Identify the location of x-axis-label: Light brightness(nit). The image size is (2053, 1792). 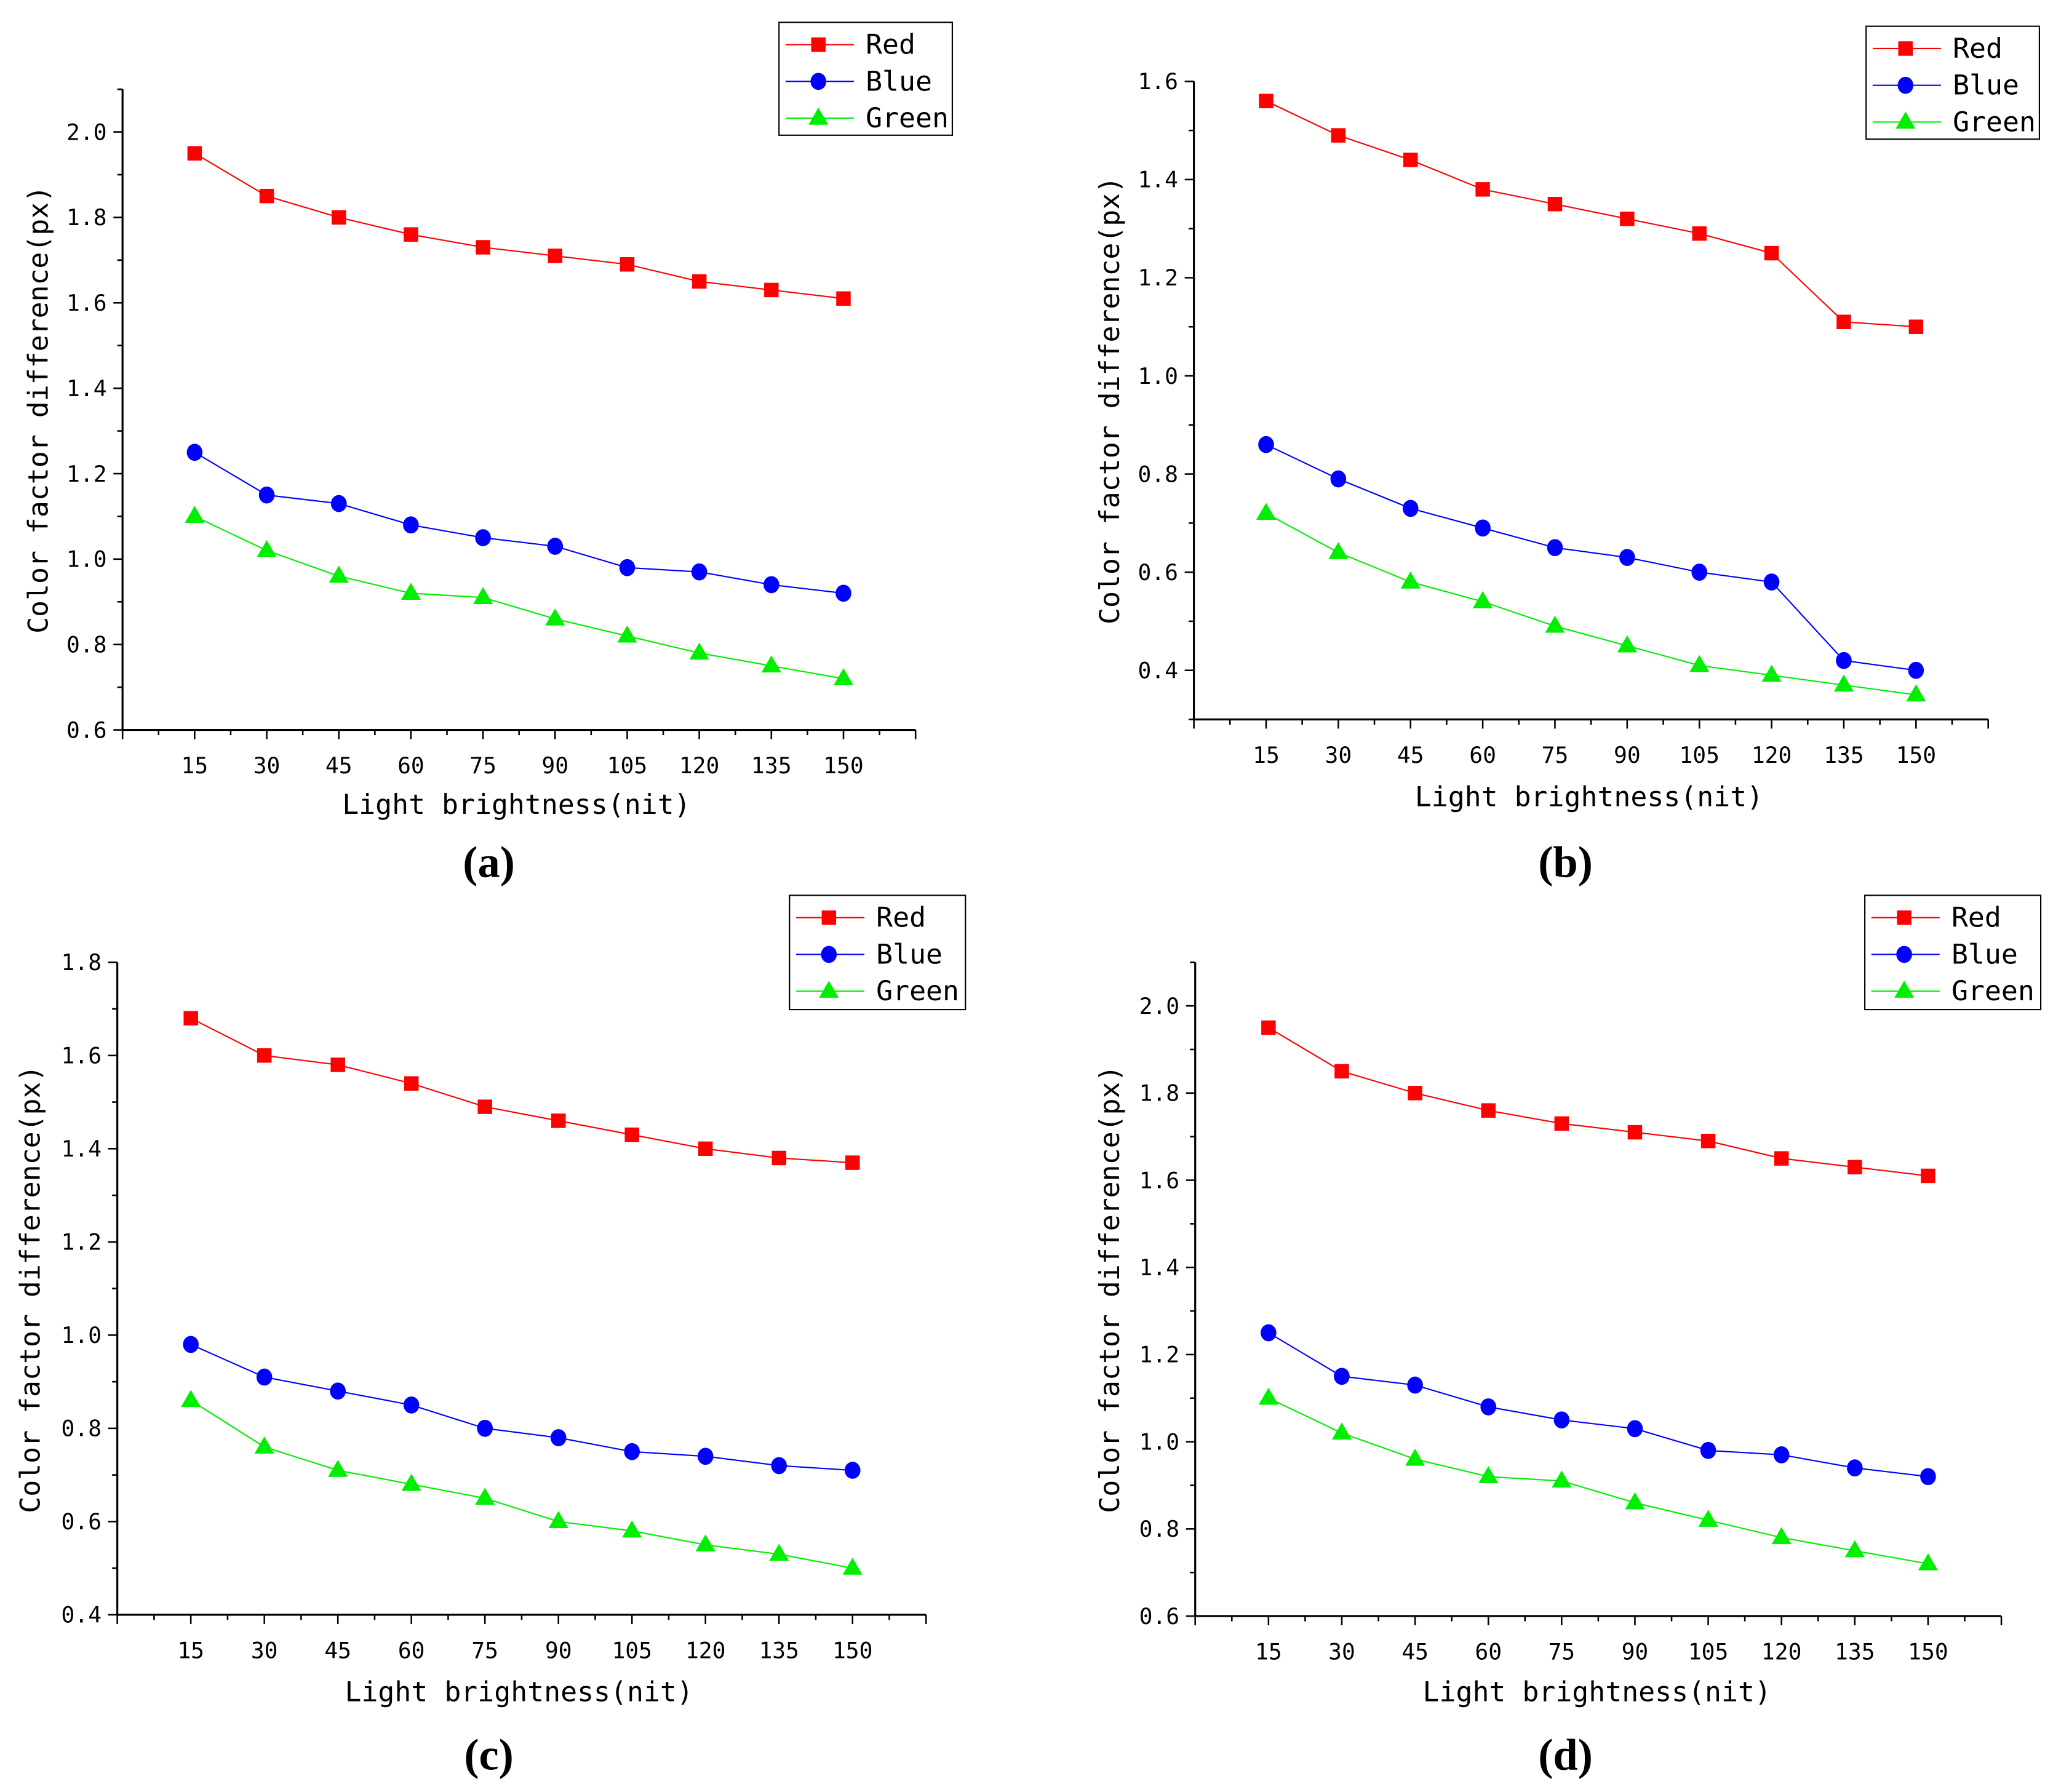
(1589, 797).